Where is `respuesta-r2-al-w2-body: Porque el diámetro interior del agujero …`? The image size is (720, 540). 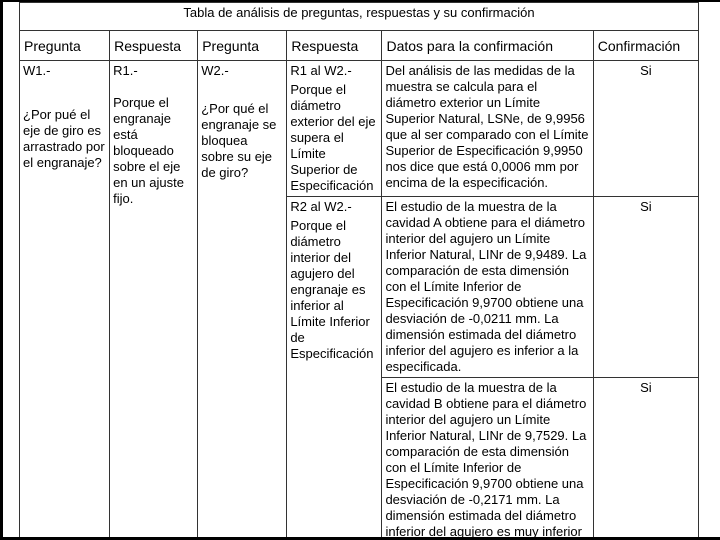 respuesta-r2-al-w2-body: Porque el diámetro interior del agujero … is located at coordinates (332, 289).